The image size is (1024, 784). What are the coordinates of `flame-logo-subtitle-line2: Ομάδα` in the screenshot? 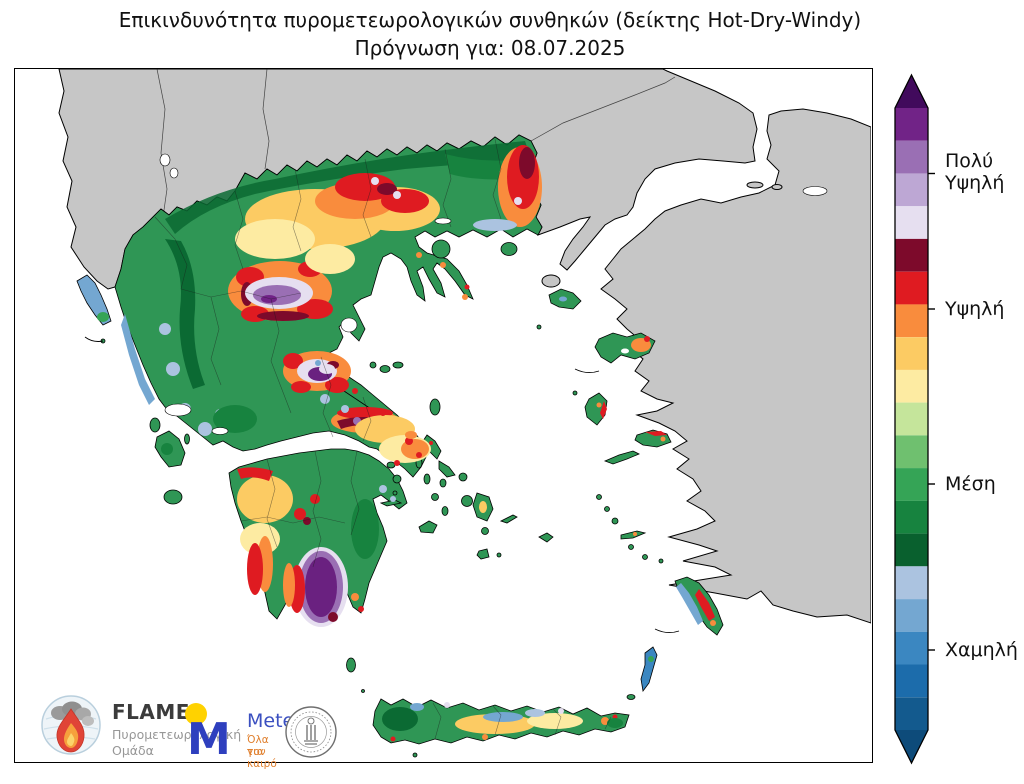 It's located at (133, 750).